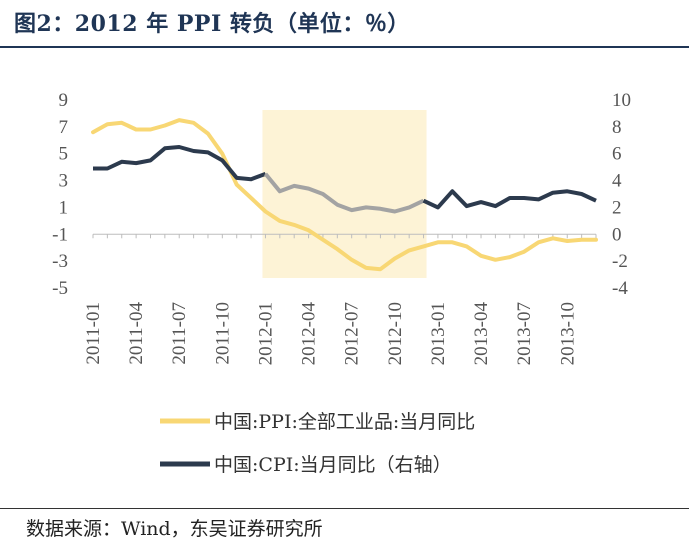 Image resolution: width=689 pixels, height=550 pixels. What do you see at coordinates (222, 333) in the screenshot?
I see `x-axis-tick-label: 2011-10` at bounding box center [222, 333].